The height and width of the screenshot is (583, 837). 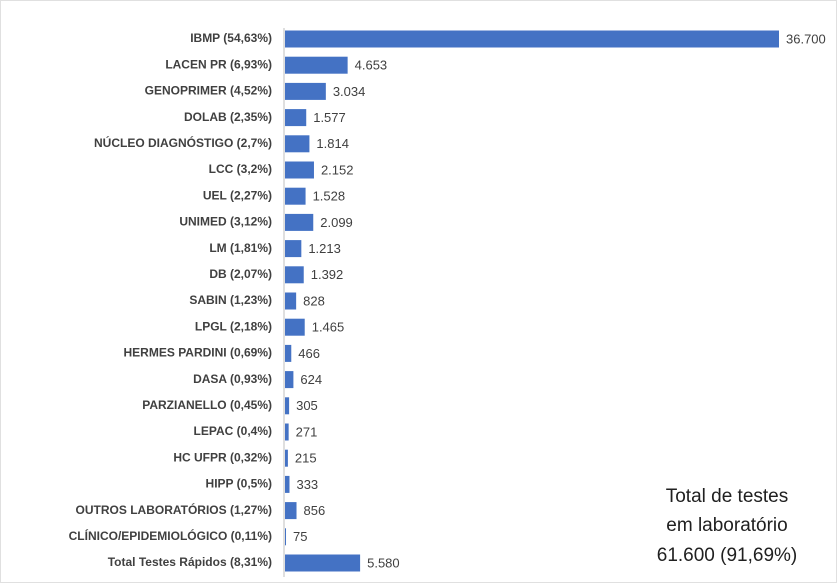 I want to click on value-label: 856, so click(x=315, y=510).